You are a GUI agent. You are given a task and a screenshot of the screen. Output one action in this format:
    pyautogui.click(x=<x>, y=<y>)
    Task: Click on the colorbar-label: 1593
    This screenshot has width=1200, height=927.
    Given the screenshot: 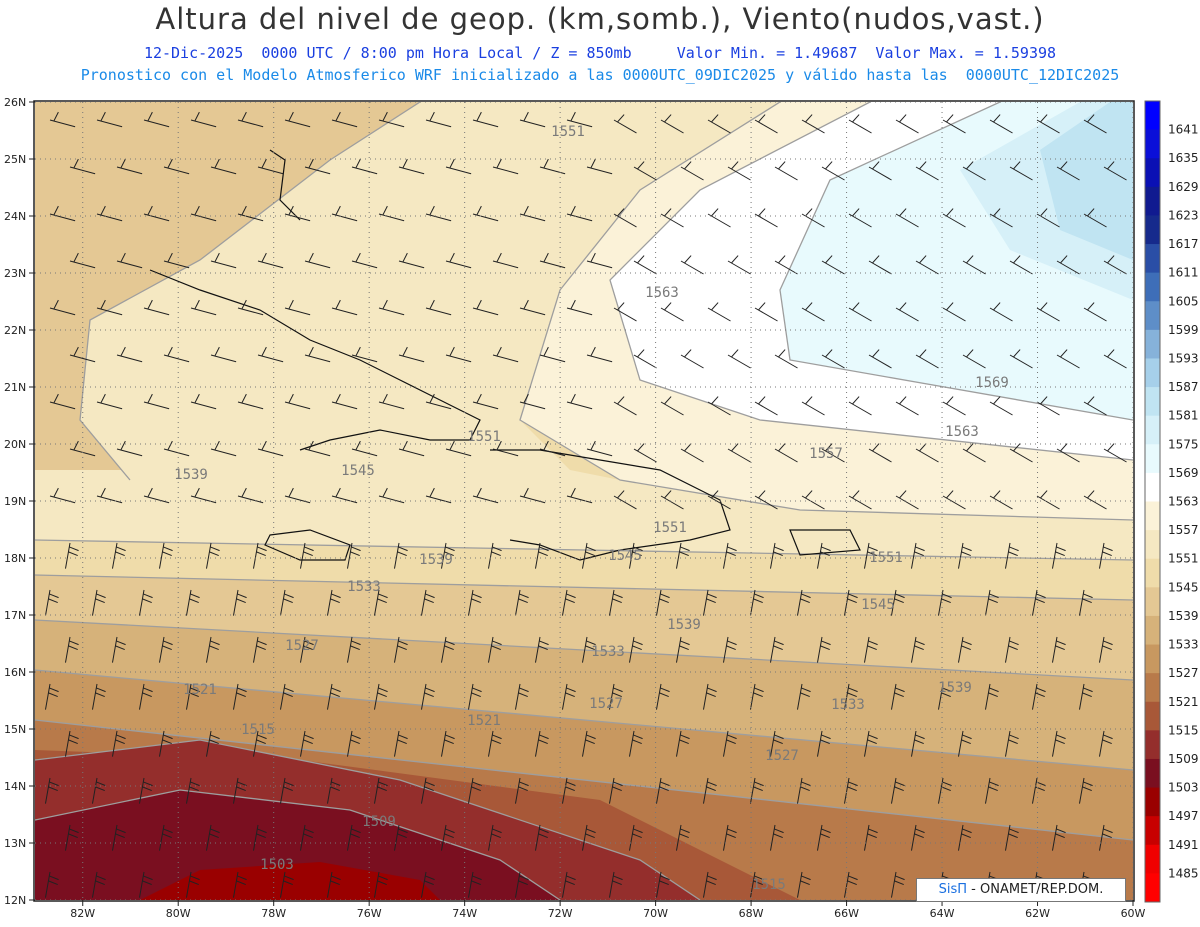 What is the action you would take?
    pyautogui.click(x=1183, y=358)
    